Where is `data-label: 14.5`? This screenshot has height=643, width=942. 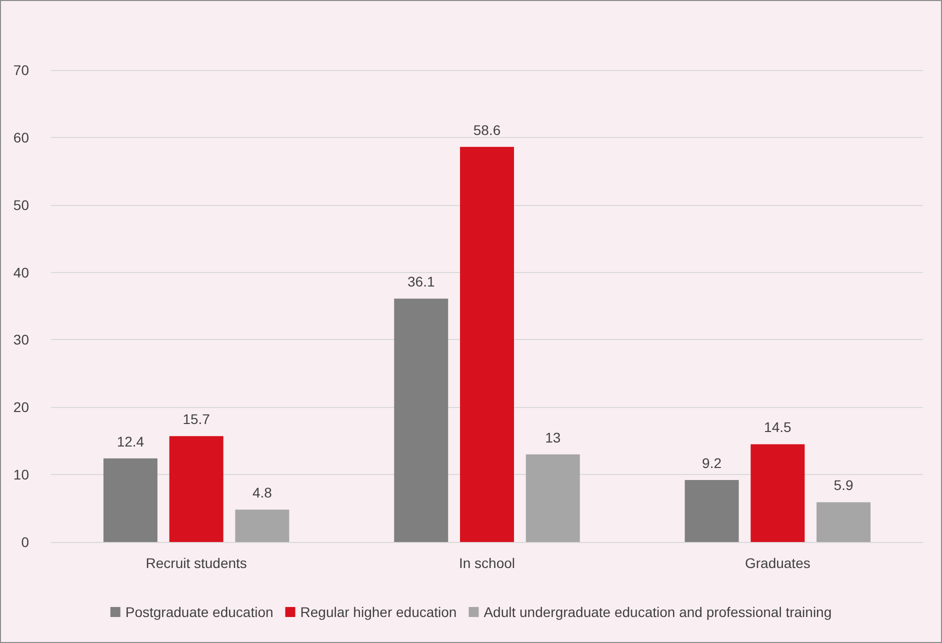 data-label: 14.5 is located at coordinates (778, 427).